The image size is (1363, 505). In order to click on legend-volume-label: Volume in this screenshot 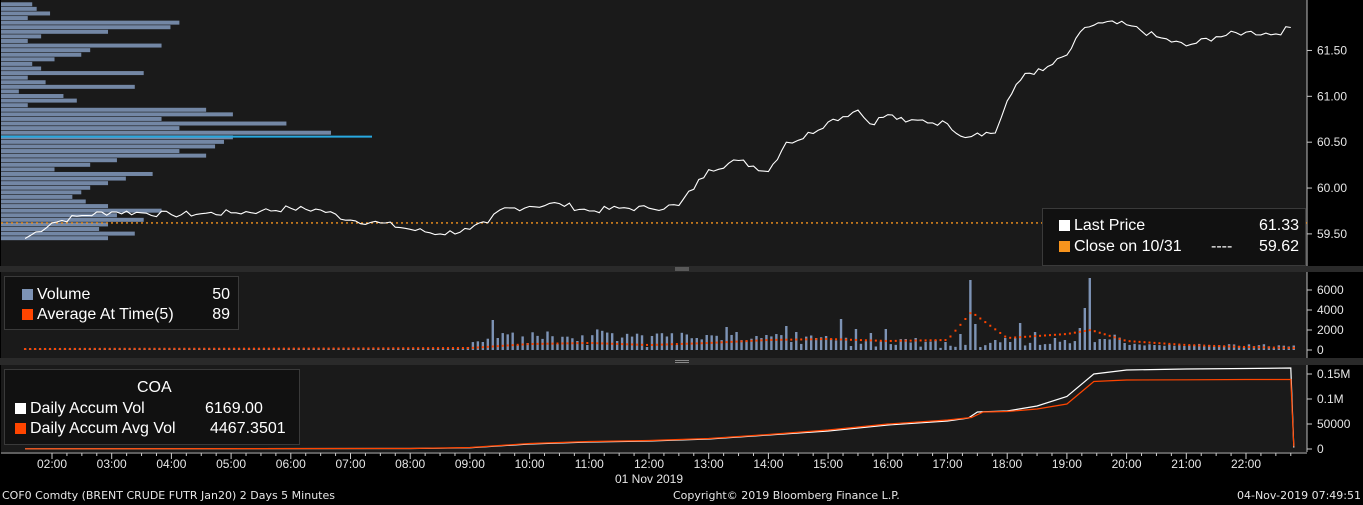, I will do `click(64, 294)`.